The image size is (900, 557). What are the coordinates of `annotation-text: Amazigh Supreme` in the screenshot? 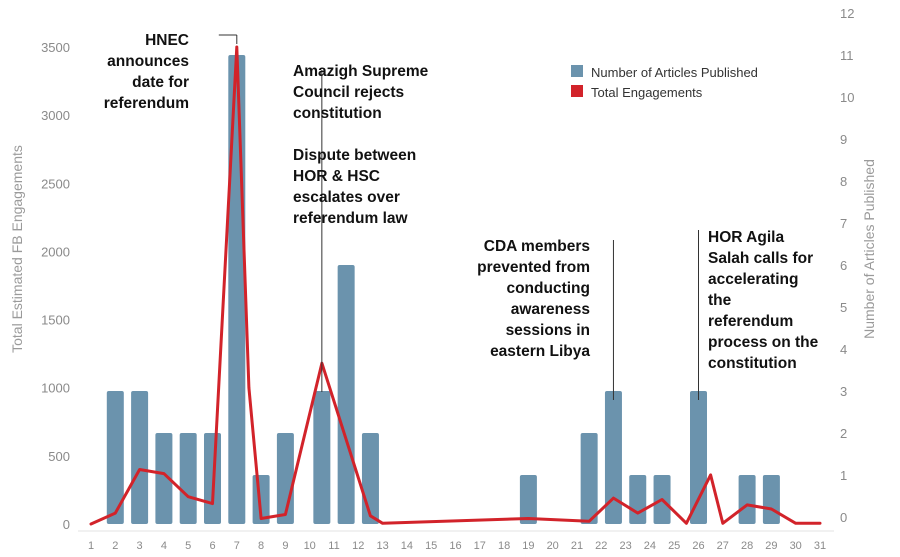 It's located at (361, 71).